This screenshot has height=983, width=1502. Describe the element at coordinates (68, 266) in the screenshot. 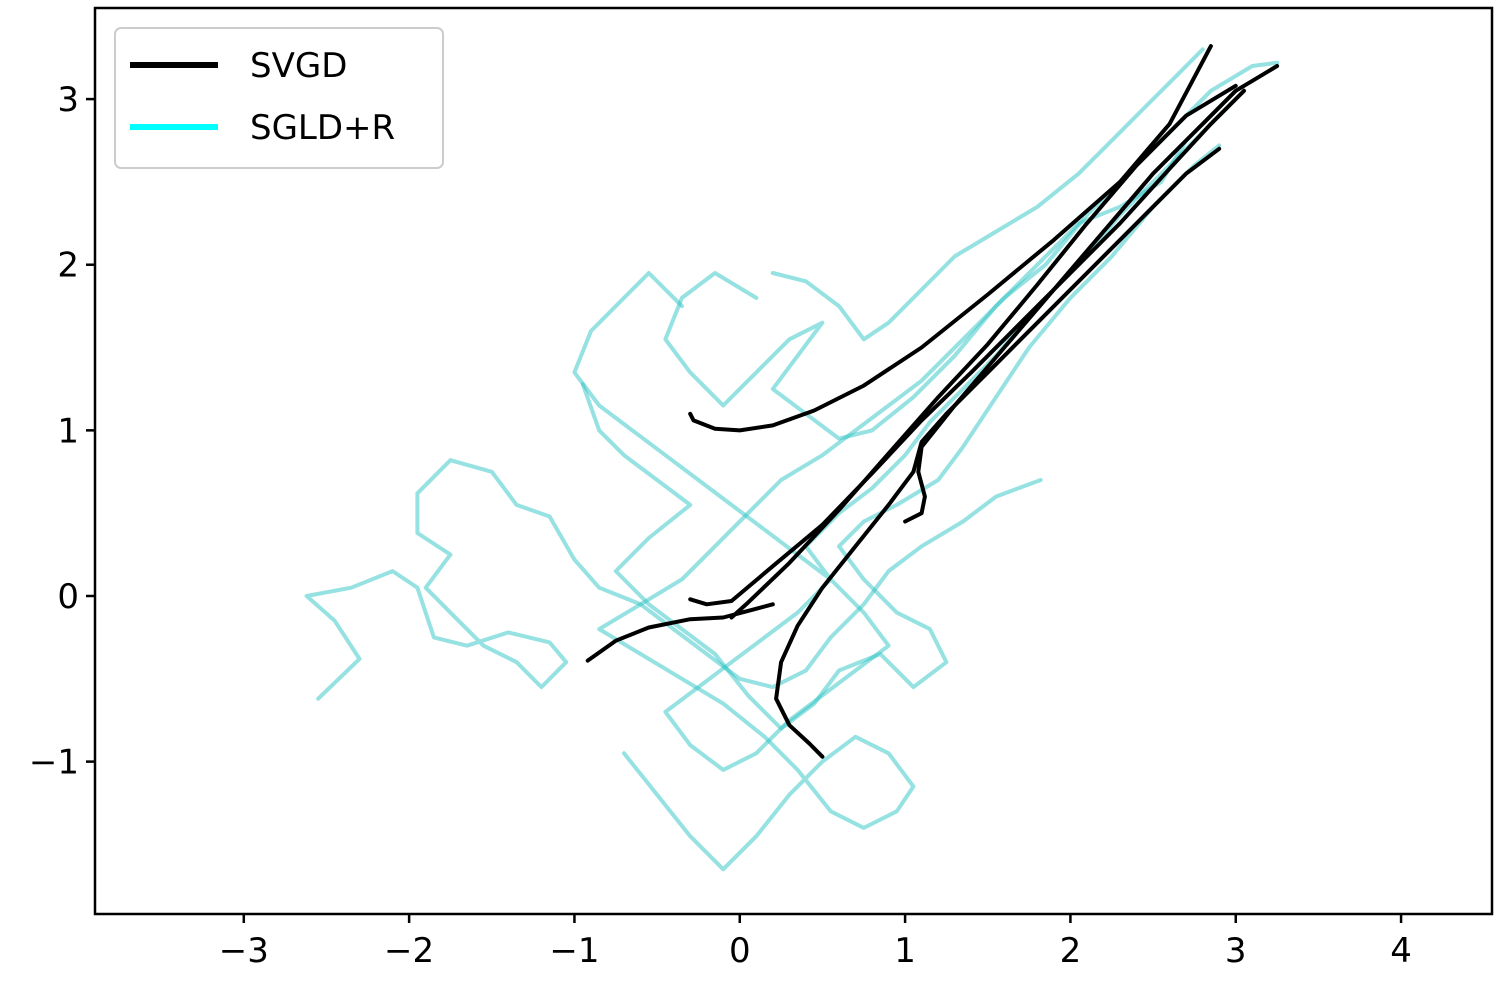

I see `y-tick-label: 2` at that location.